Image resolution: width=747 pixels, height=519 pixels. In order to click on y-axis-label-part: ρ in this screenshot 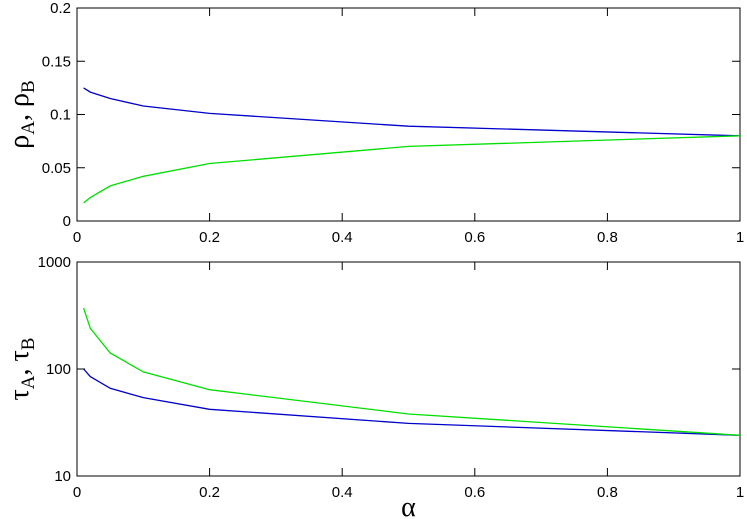, I will do `click(19, 142)`.